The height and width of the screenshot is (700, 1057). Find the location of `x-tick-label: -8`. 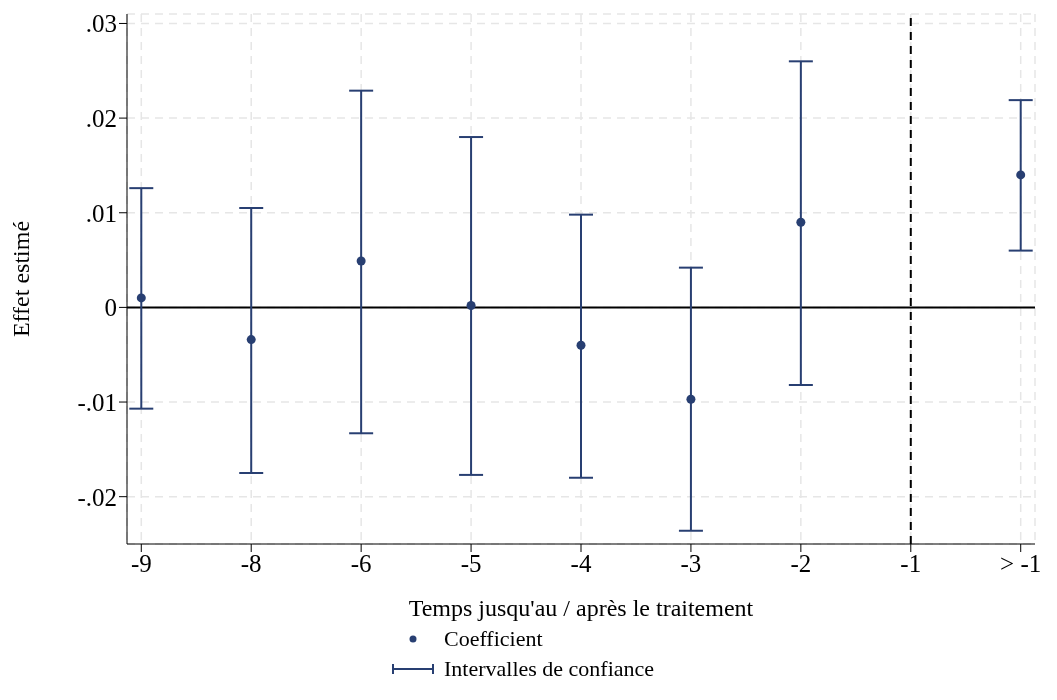

x-tick-label: -8 is located at coordinates (251, 563).